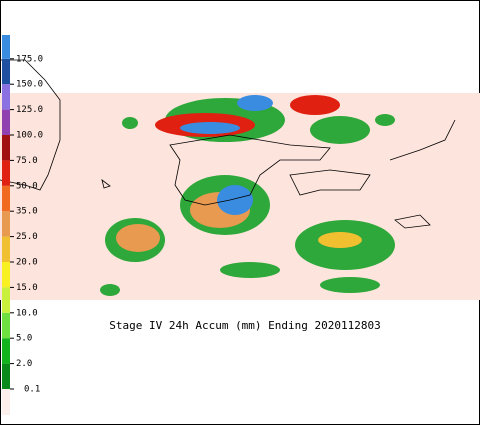  Describe the element at coordinates (27, 288) in the screenshot. I see `legend-tick-label: 15.0` at that location.